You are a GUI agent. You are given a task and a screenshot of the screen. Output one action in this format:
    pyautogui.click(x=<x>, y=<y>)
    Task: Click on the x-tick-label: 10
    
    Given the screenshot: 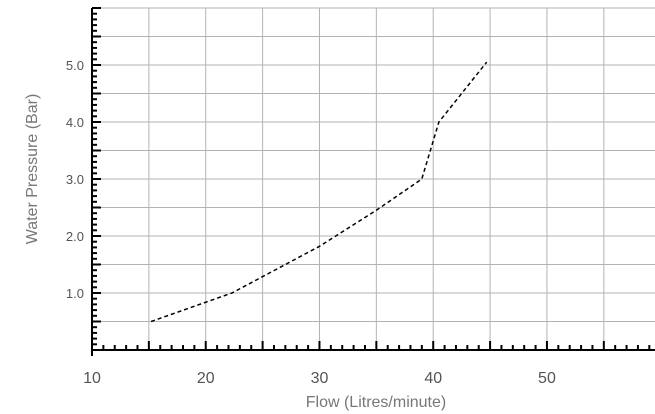 What is the action you would take?
    pyautogui.click(x=92, y=378)
    